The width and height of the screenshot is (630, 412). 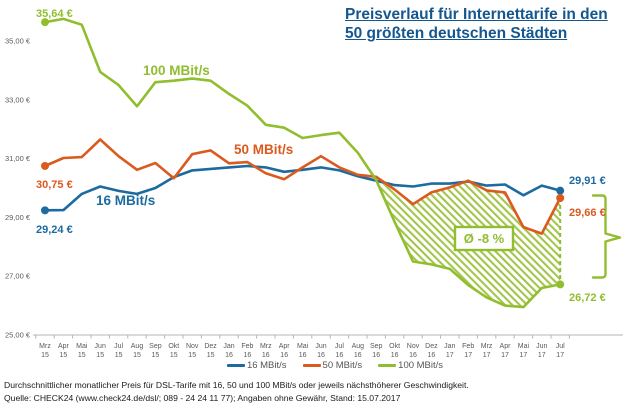 I want to click on legend-item-100mbit: 100 MBit/s, so click(x=410, y=365).